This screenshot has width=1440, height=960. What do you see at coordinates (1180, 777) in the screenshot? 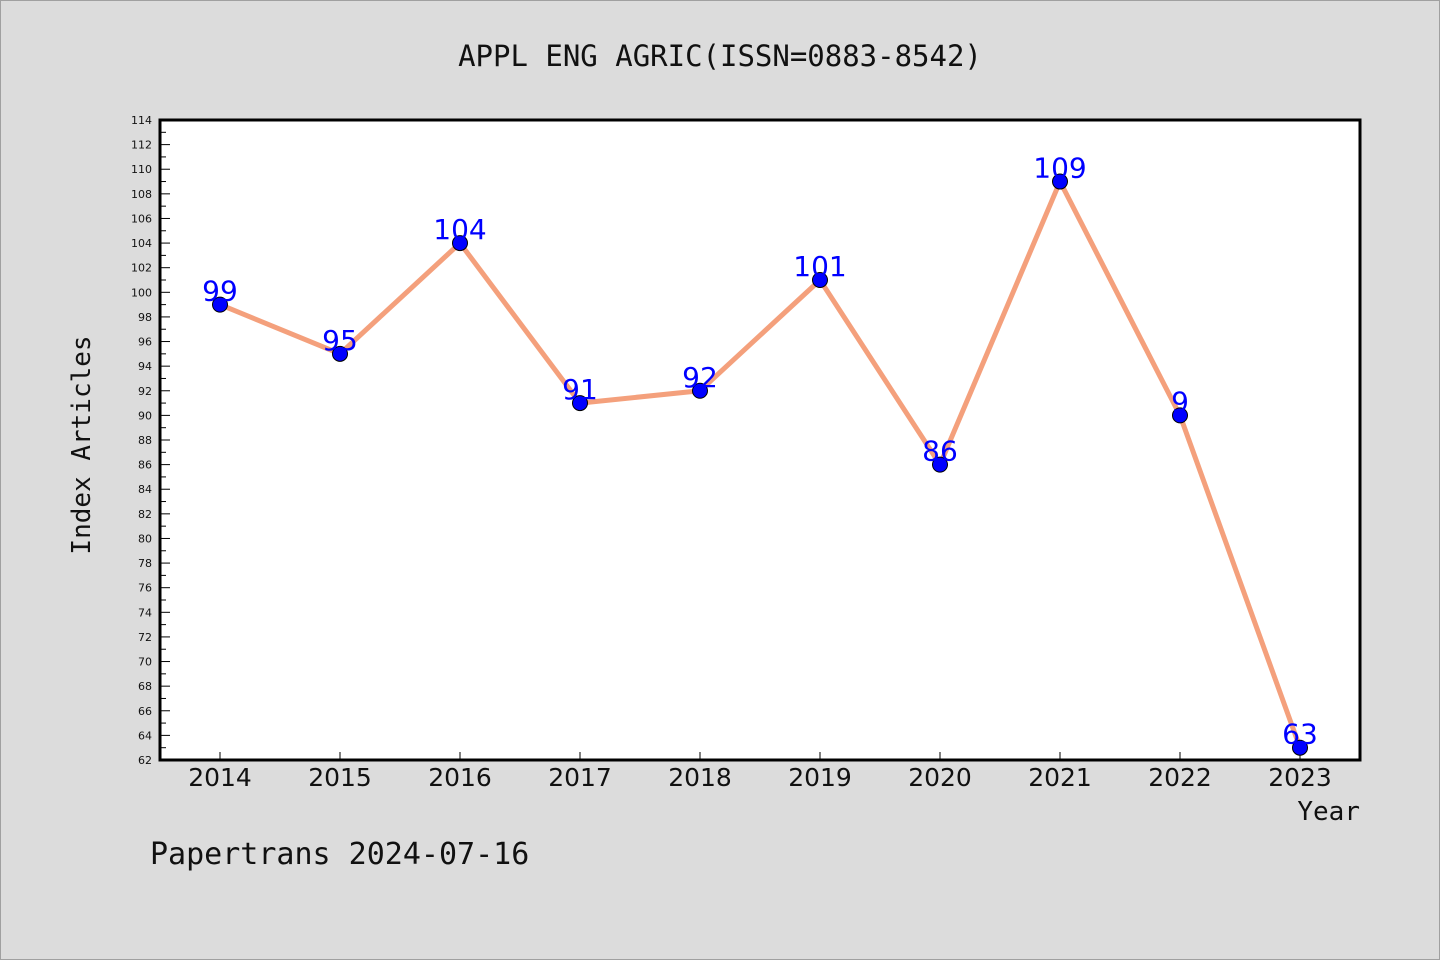
I see `x-tick-label: 2022` at bounding box center [1180, 777].